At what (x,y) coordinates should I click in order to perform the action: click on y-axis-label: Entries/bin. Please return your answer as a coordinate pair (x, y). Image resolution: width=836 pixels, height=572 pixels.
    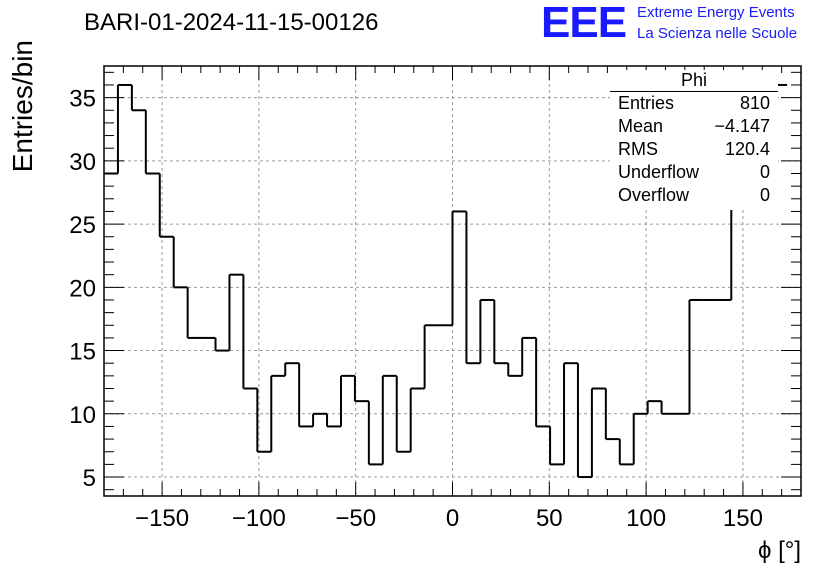
    Looking at the image, I should click on (22, 106).